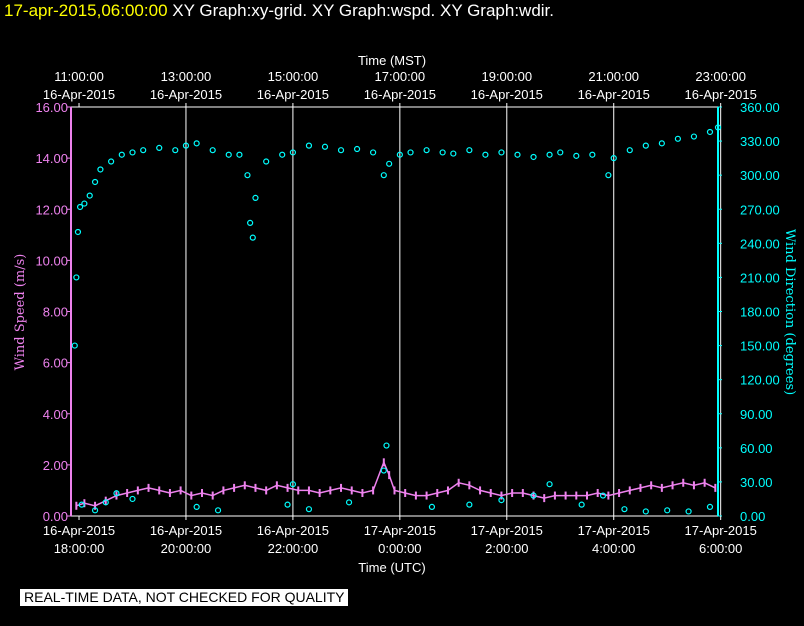  Describe the element at coordinates (760, 380) in the screenshot. I see `right-tick-label: 120.00` at that location.